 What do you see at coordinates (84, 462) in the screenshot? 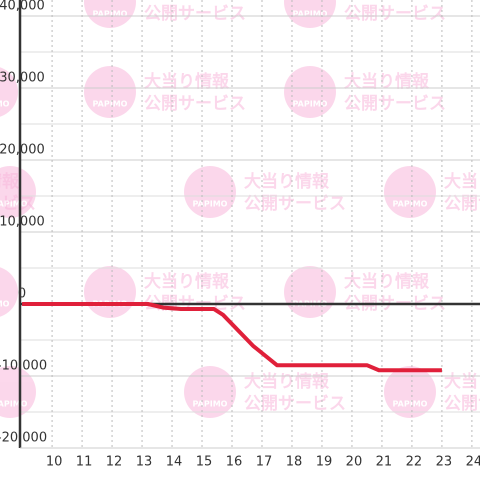
I see `x-tick-label: 11` at bounding box center [84, 462].